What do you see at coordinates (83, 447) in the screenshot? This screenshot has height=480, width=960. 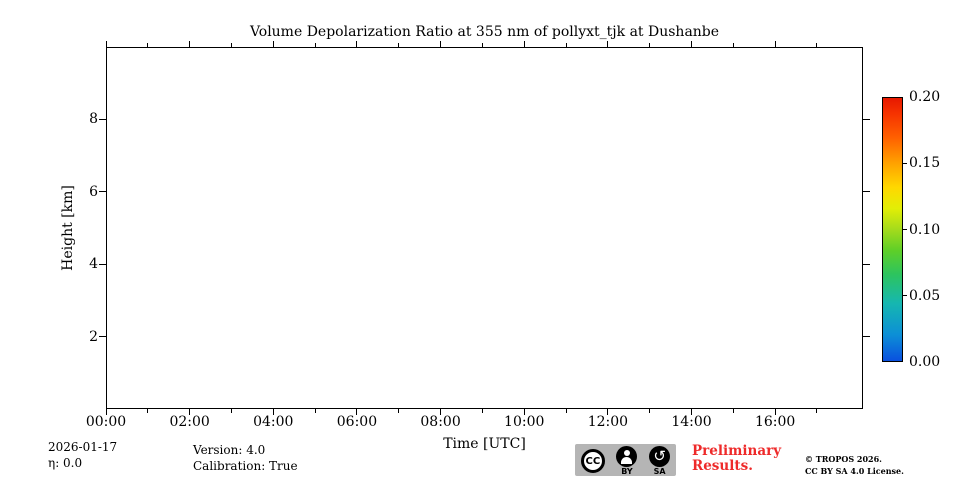 I see `date-label: 2026-01-17` at bounding box center [83, 447].